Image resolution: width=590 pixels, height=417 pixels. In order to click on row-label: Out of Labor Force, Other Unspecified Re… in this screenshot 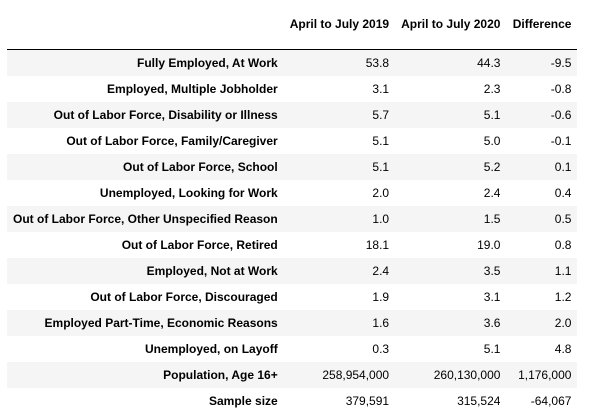, I will do `click(145, 218)`.